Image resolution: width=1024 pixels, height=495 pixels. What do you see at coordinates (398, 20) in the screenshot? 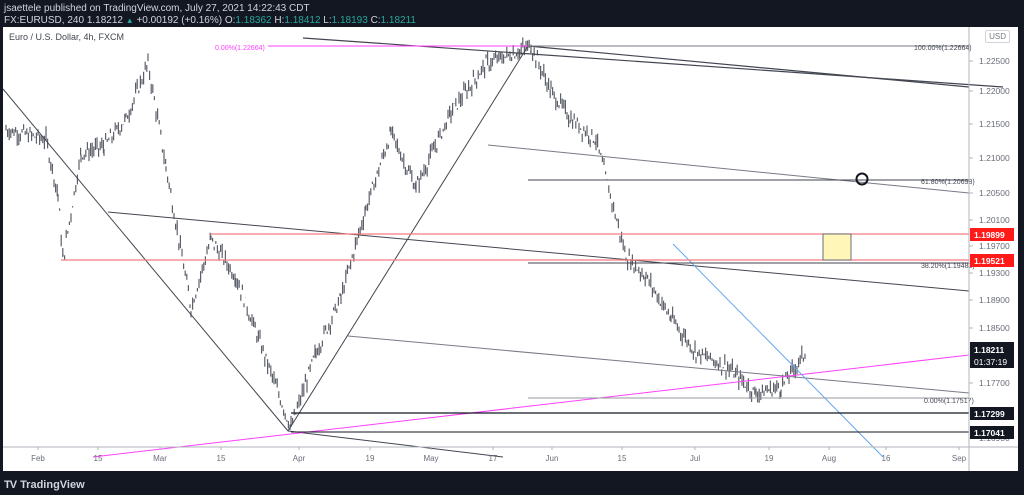
I see `close-value: 1.18211` at bounding box center [398, 20].